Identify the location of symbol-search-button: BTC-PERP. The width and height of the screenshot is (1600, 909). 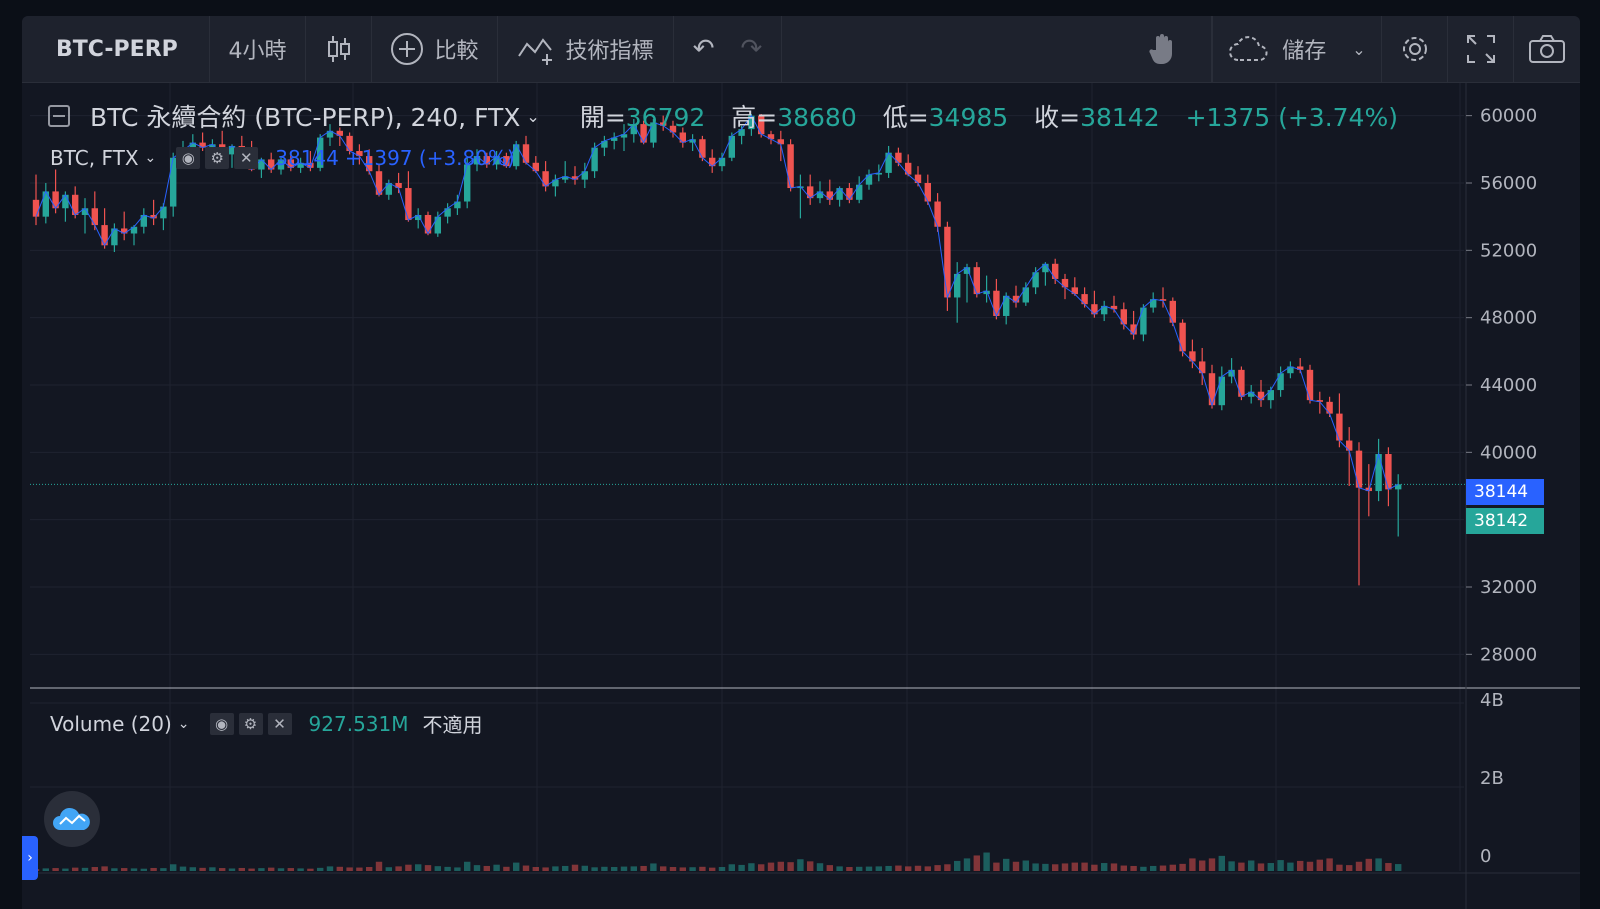
(116, 49).